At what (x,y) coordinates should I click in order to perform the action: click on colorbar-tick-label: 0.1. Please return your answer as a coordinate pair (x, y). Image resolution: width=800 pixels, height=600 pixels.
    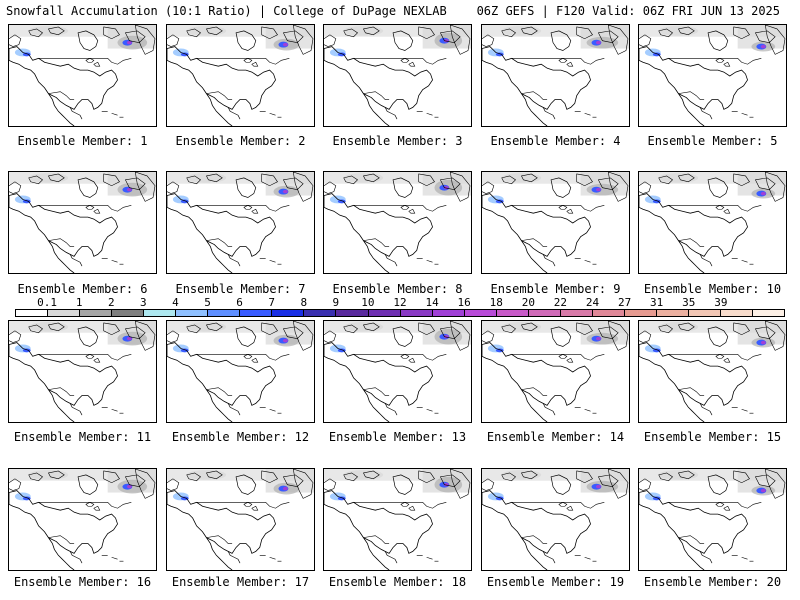
    Looking at the image, I should click on (47, 302).